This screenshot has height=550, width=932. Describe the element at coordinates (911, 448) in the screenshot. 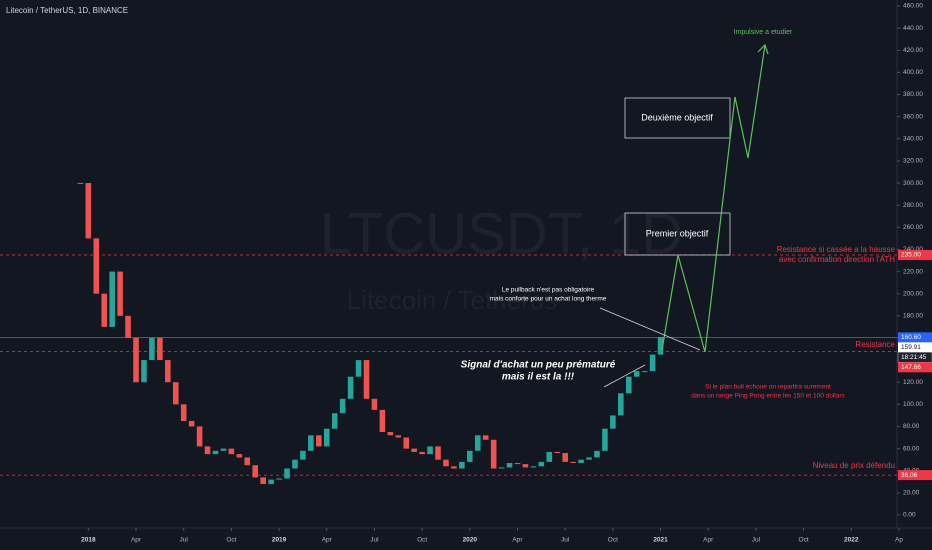

I see `y-tick-label: 60.00` at that location.